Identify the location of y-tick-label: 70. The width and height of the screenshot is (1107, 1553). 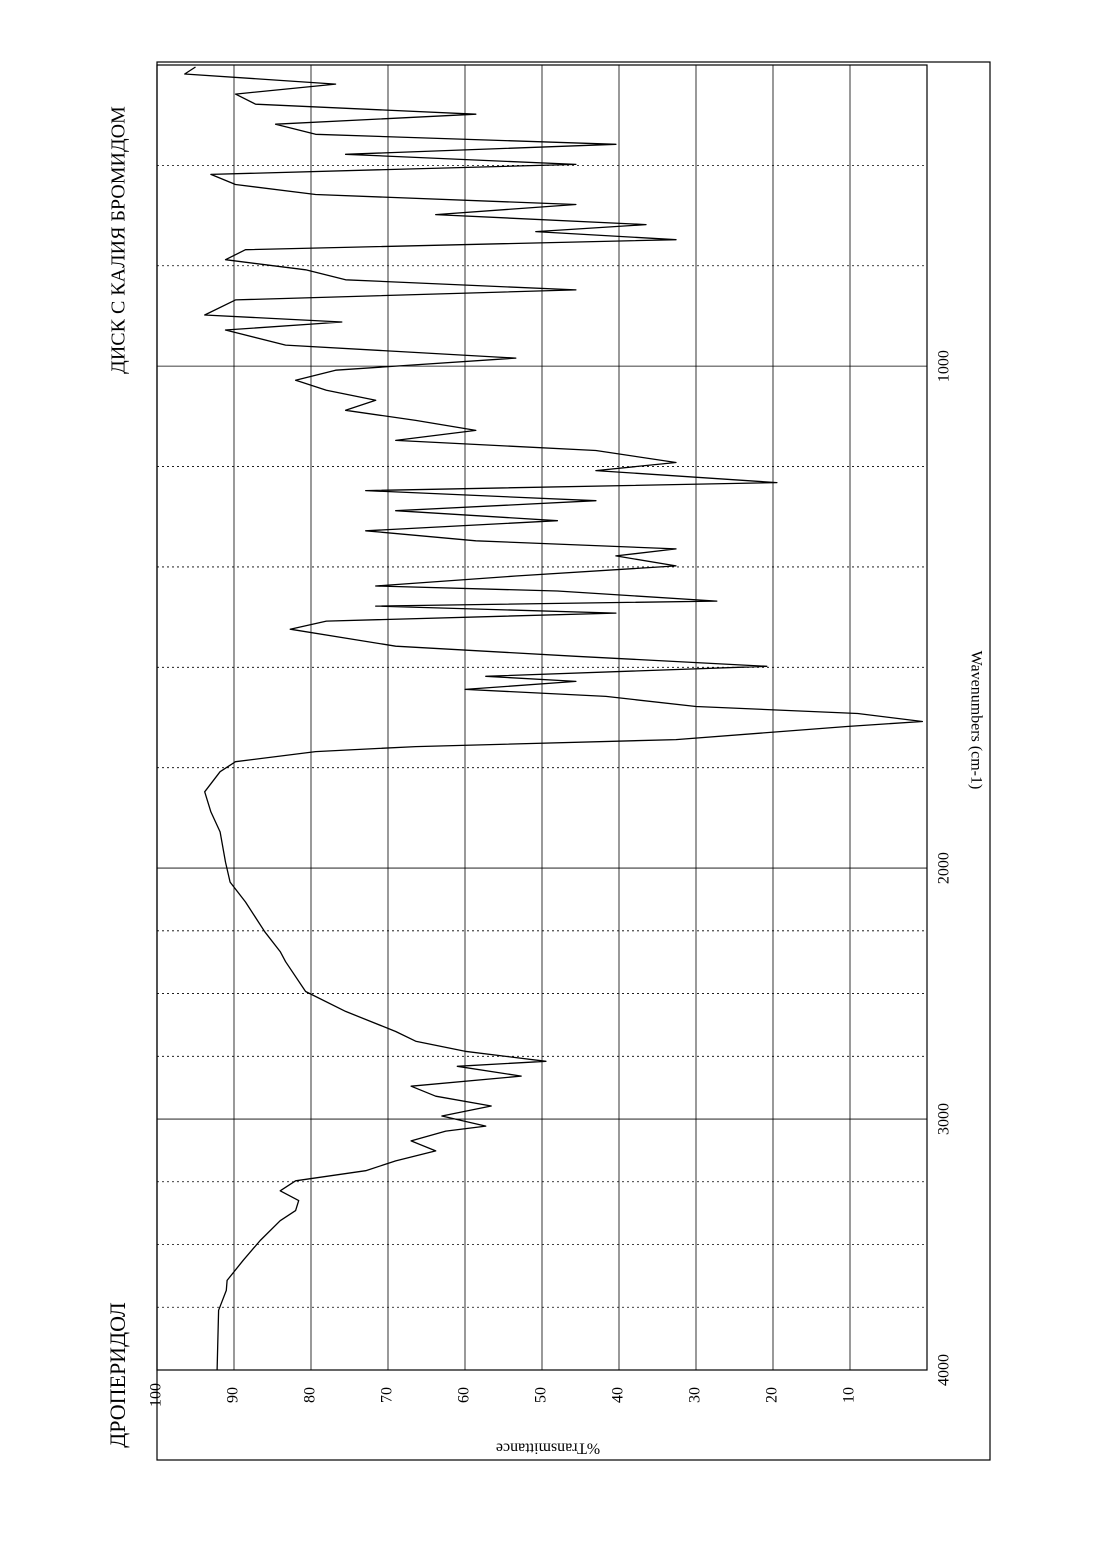
(387, 1395).